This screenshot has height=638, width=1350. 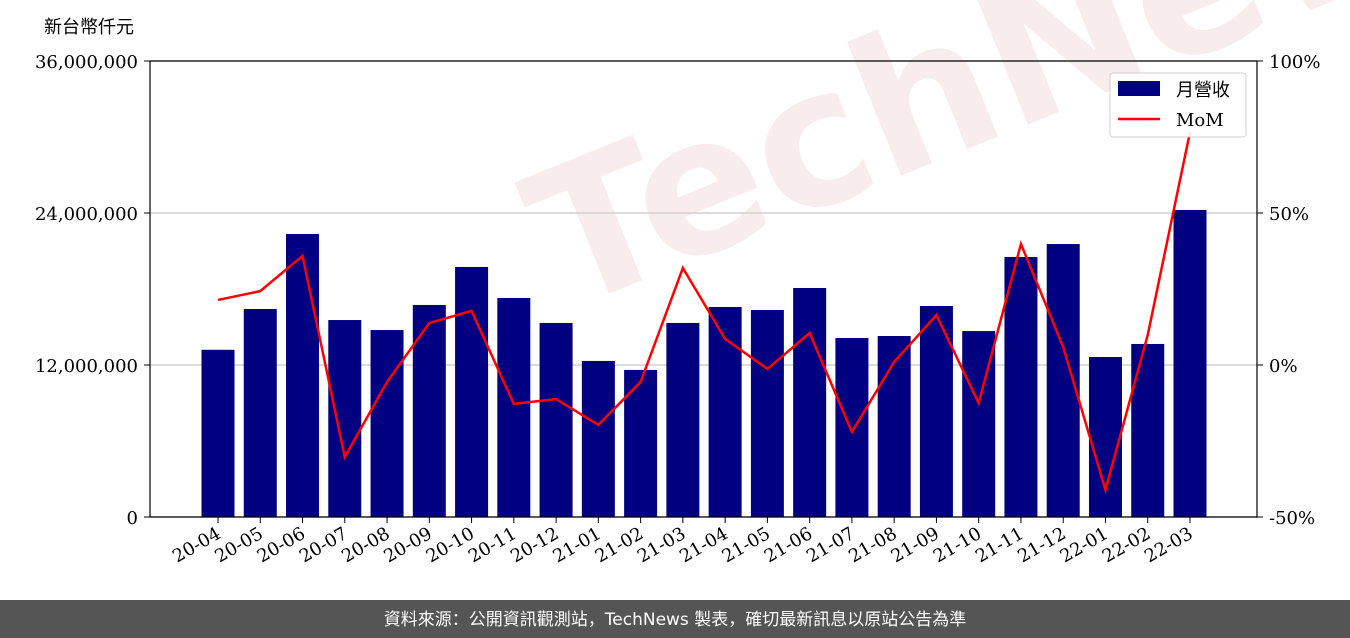 I want to click on footer: 資料來源：公開資訊觀測站，TechNews 製表，確切最新訊息以原站公告為準, so click(x=675, y=620).